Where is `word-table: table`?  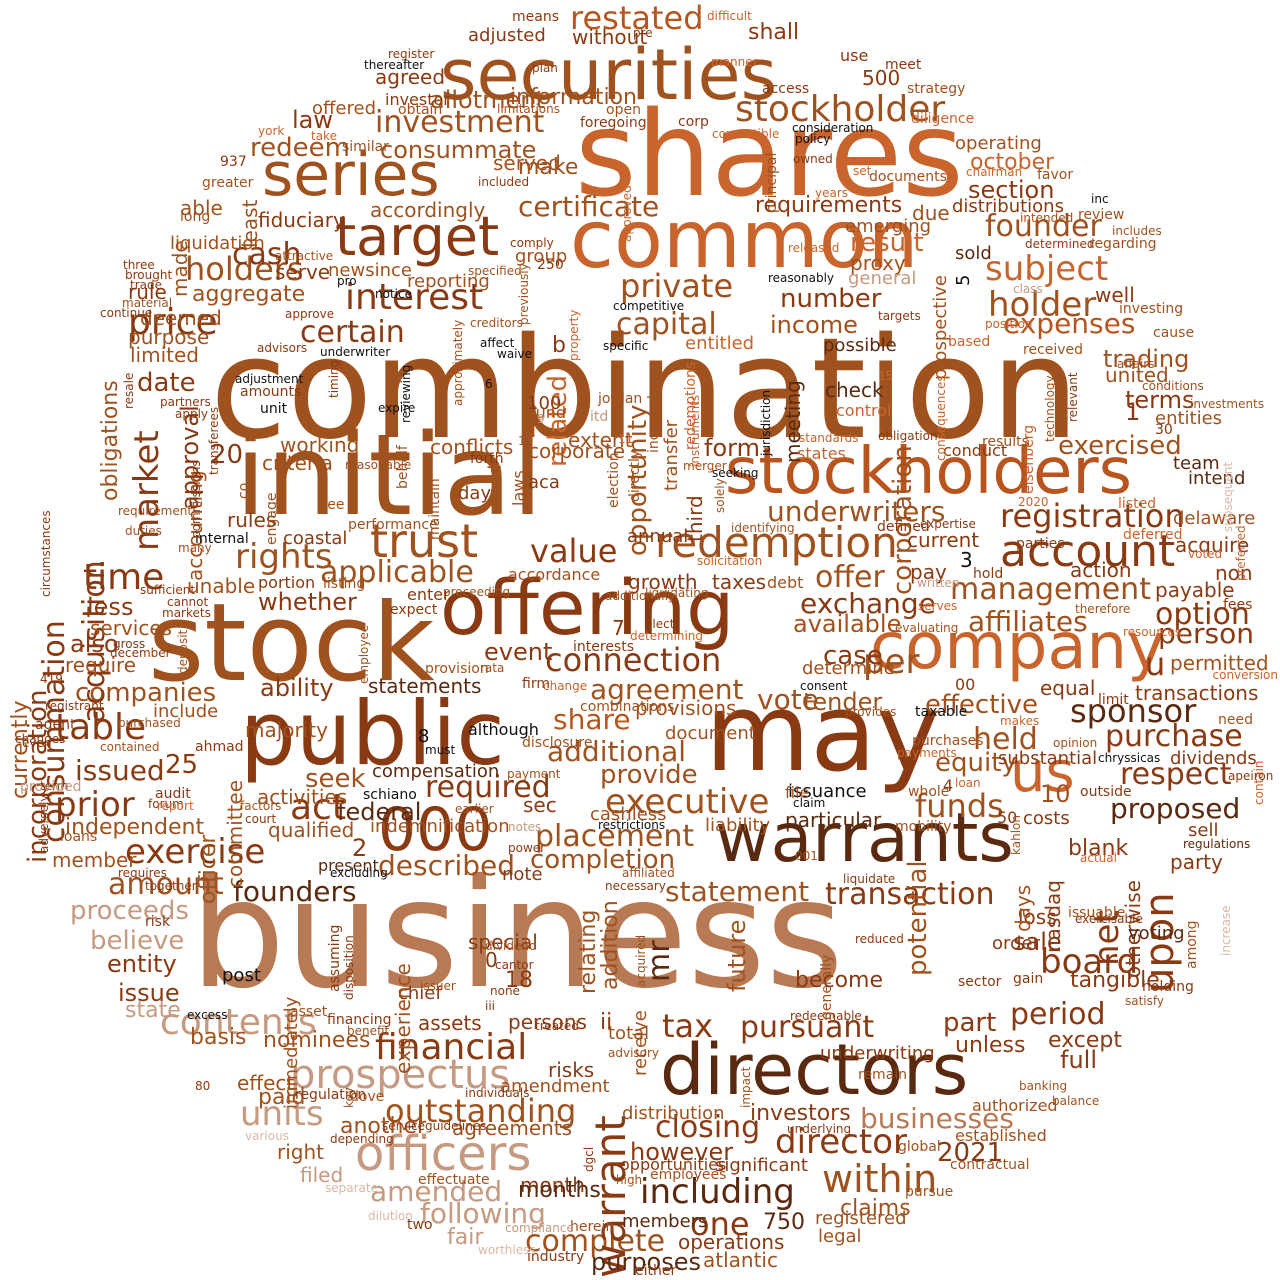
word-table: table is located at coordinates (101, 727).